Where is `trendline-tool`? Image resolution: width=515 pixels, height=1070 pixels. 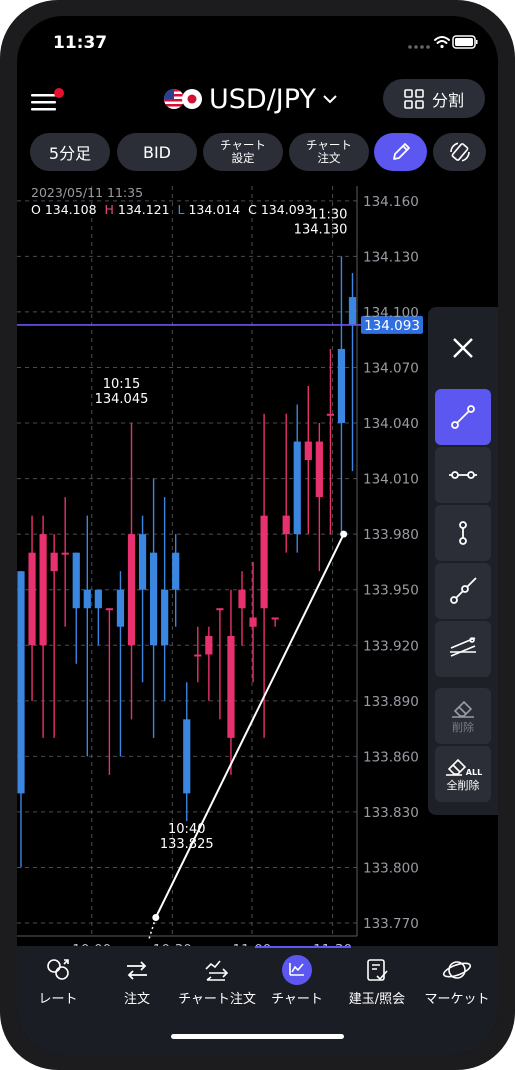
trendline-tool is located at coordinates (463, 417).